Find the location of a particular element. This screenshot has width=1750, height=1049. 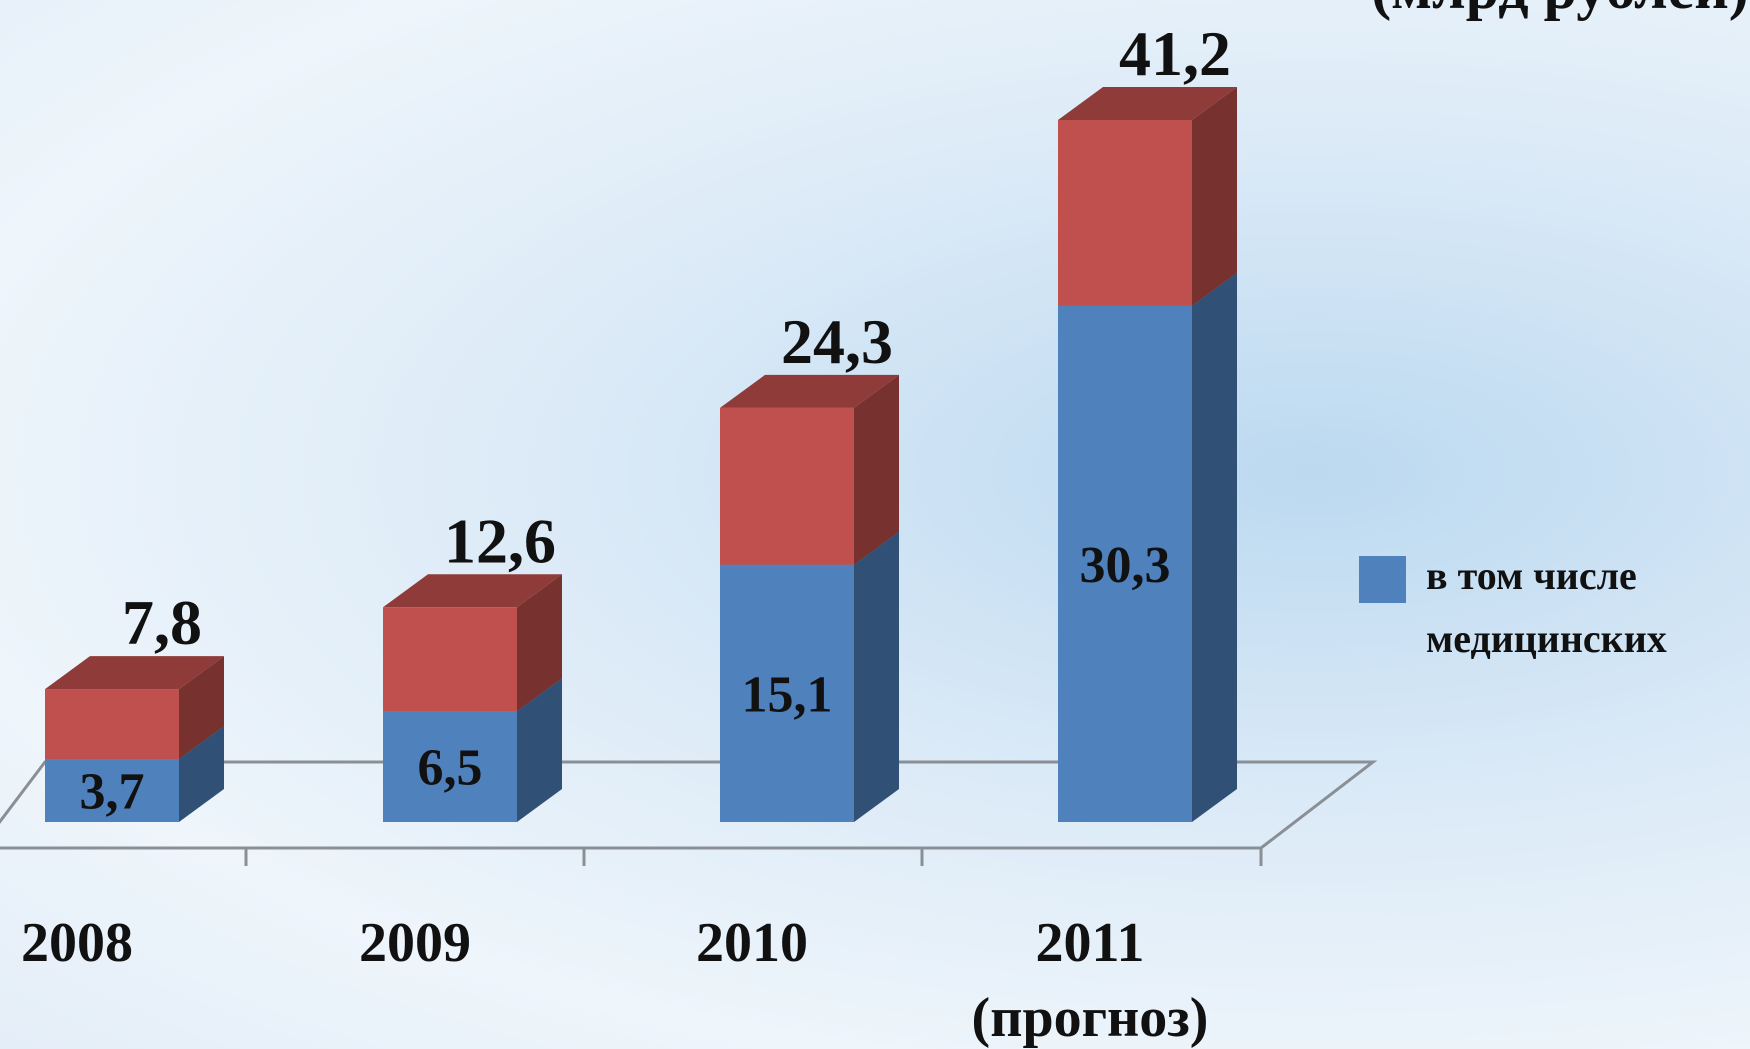

total-label: 12,6 is located at coordinates (500, 540).